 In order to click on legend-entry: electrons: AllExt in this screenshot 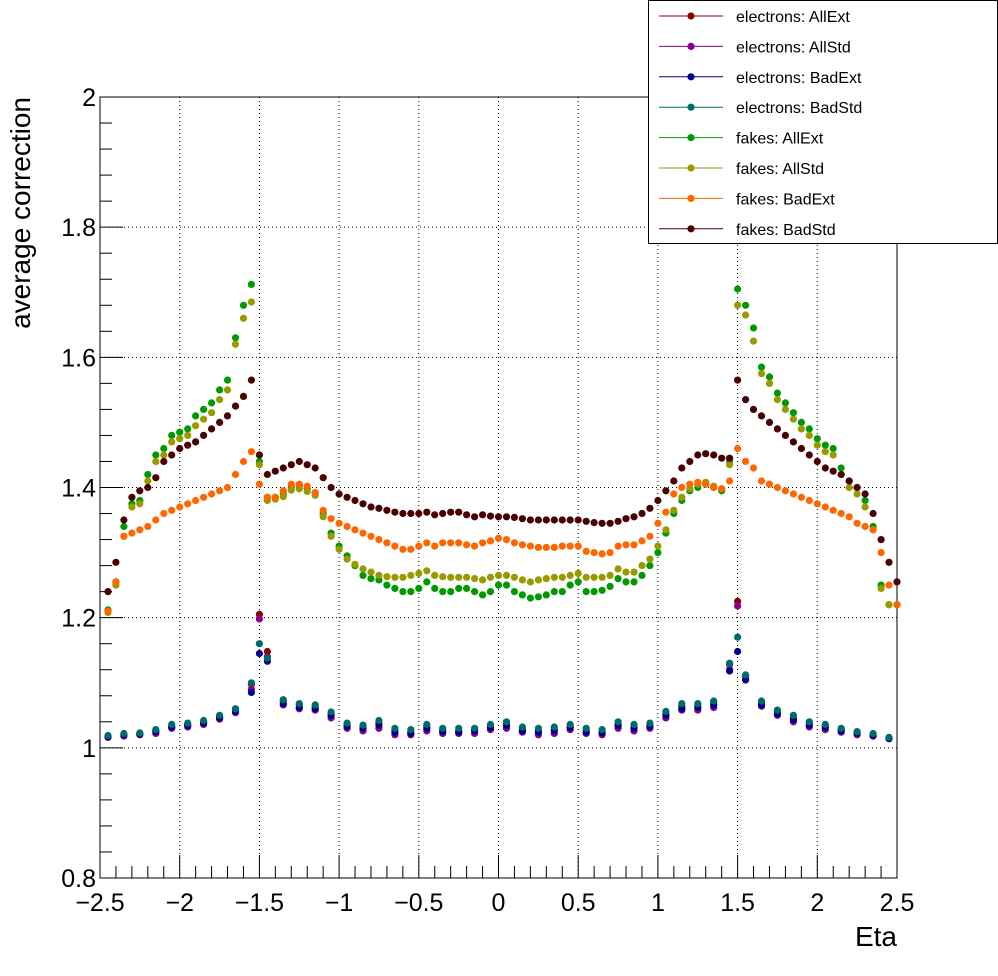, I will do `click(754, 17)`.